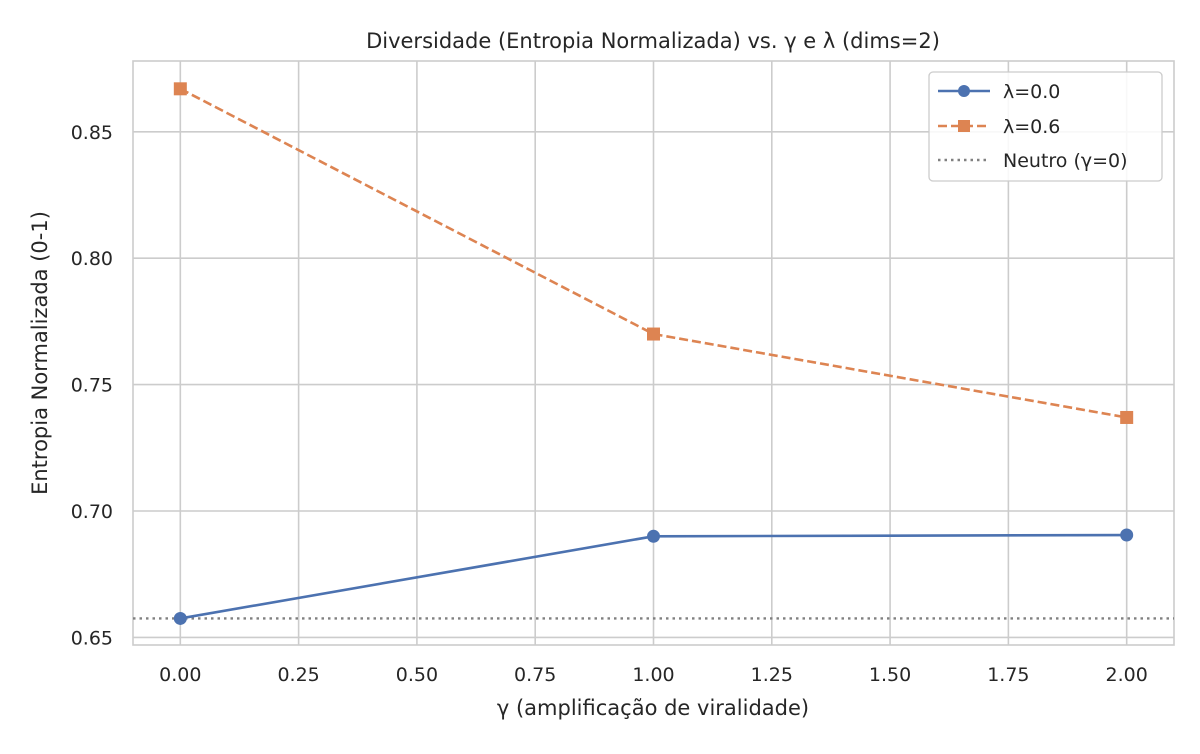  I want to click on x-tick-label: 0.25, so click(298, 675).